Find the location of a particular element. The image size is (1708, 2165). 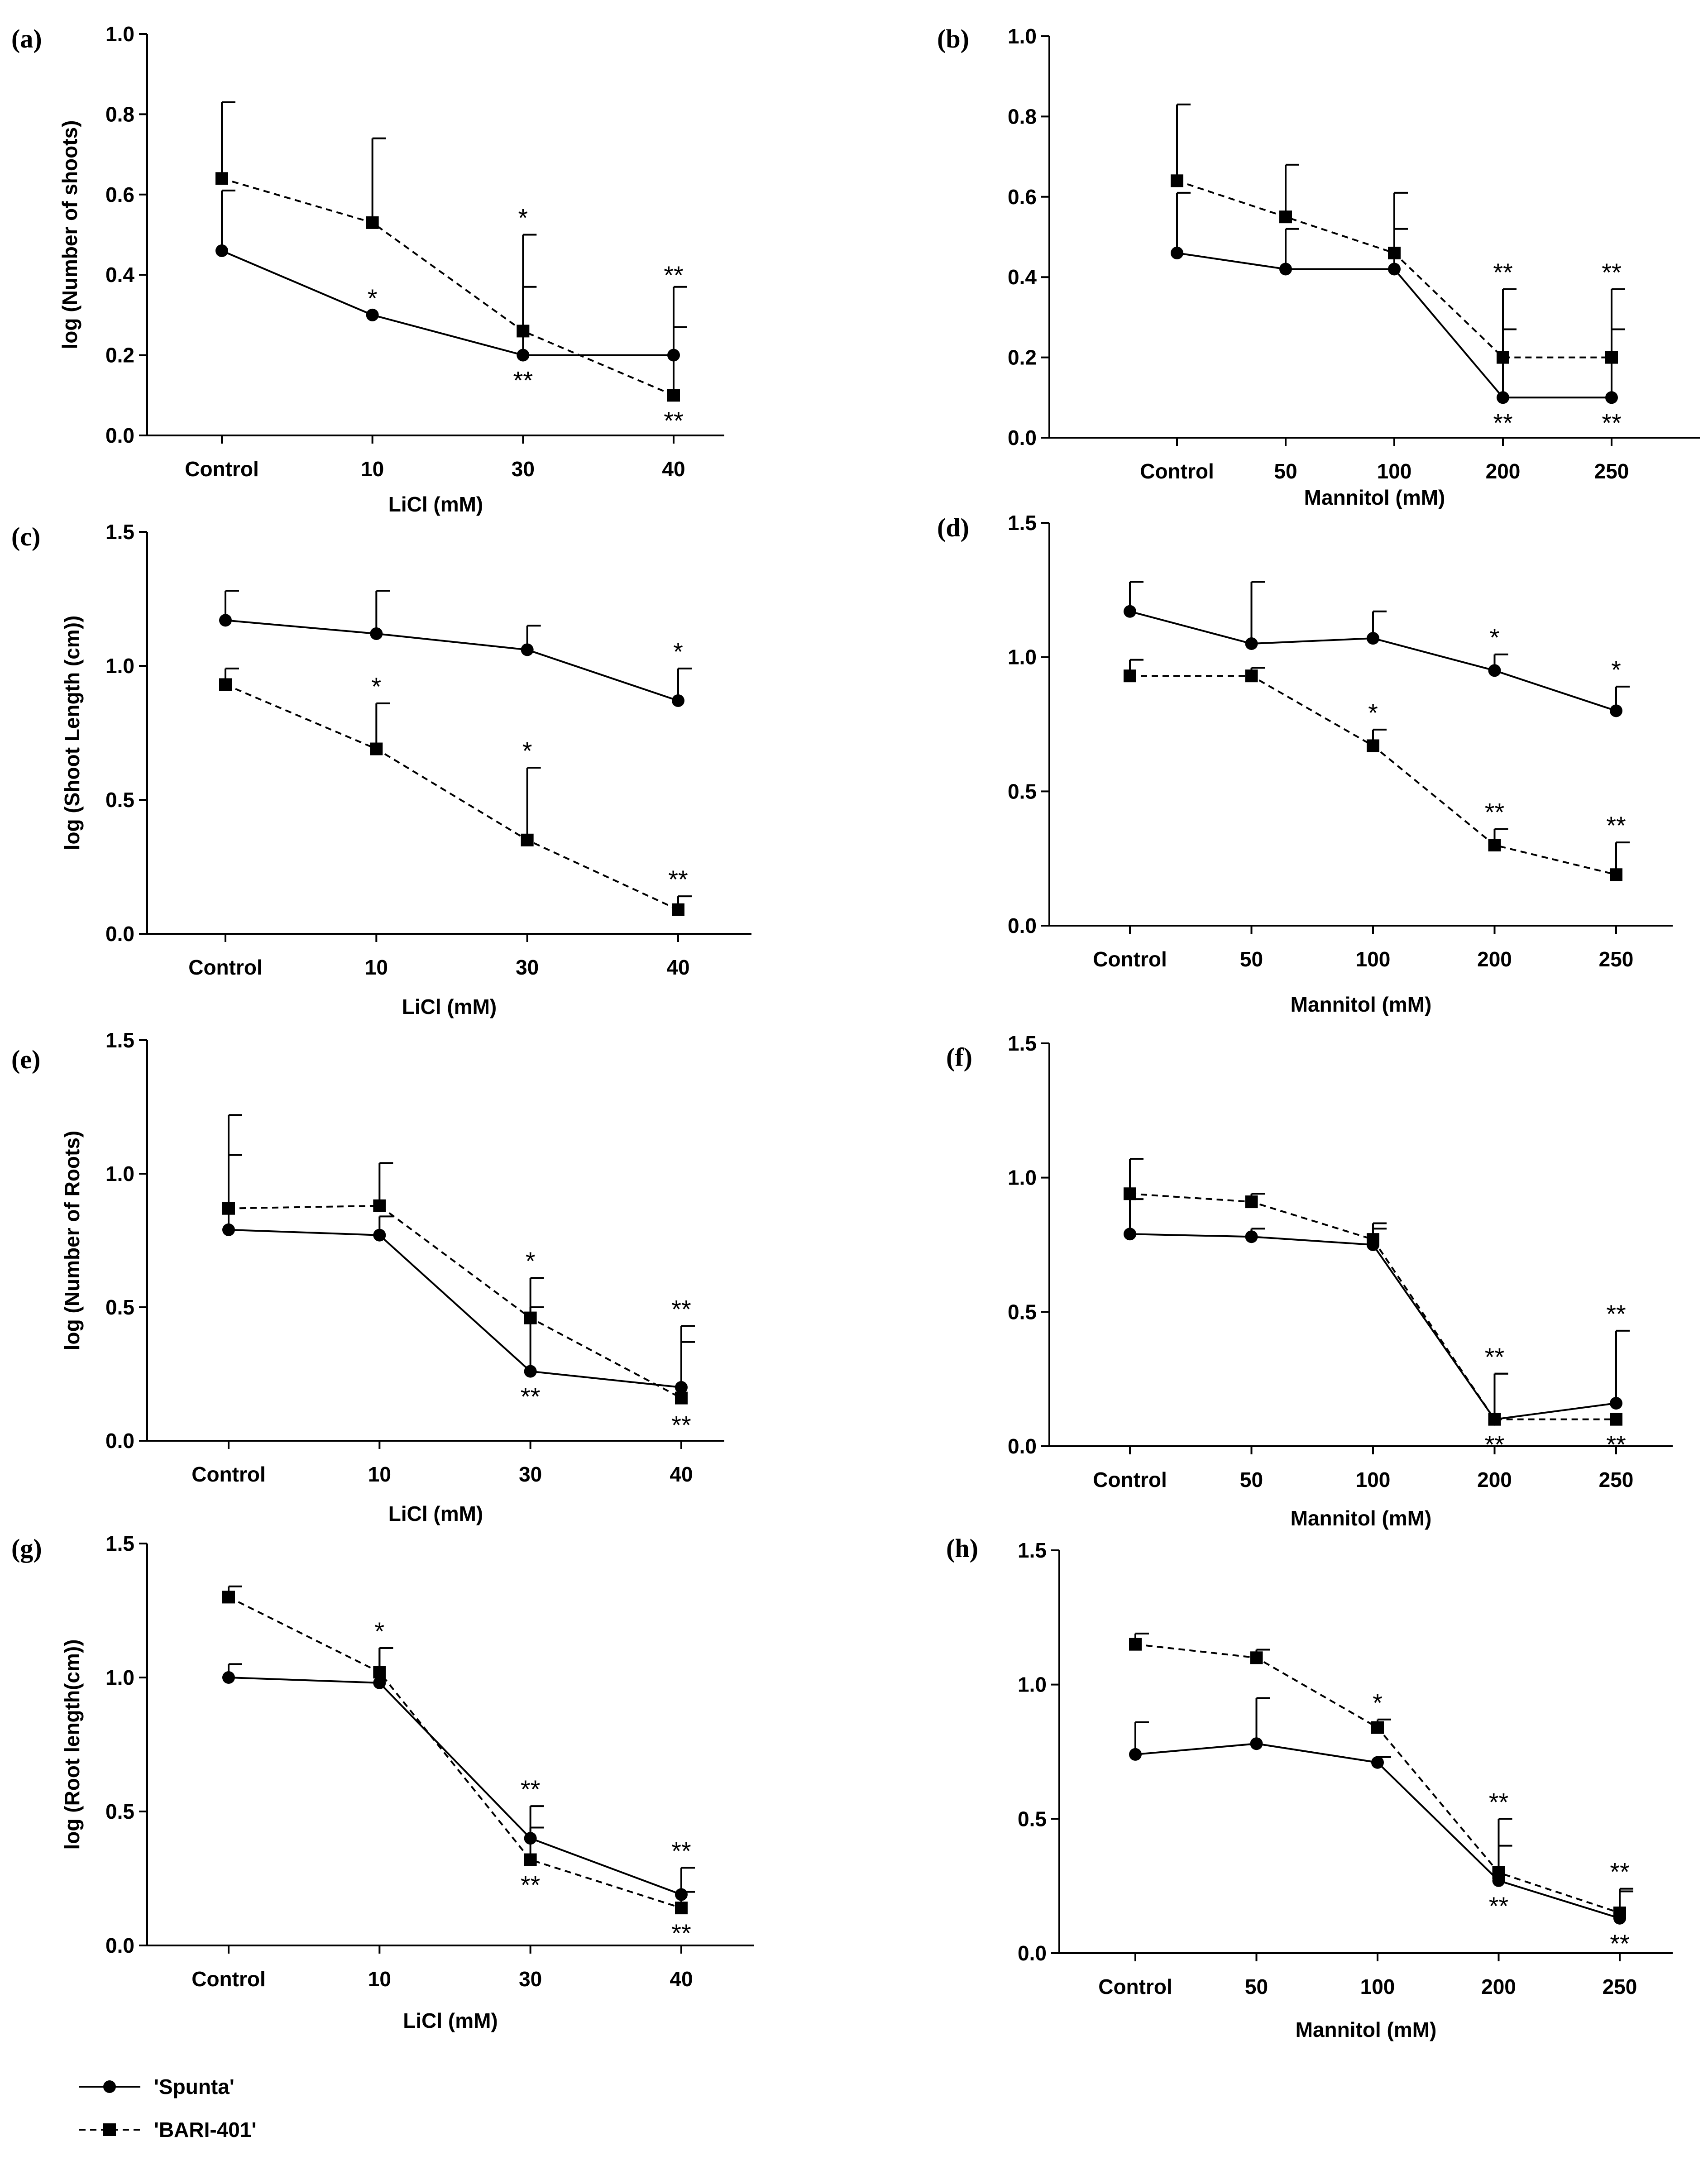

legend-marker-circle is located at coordinates (109, 2086).